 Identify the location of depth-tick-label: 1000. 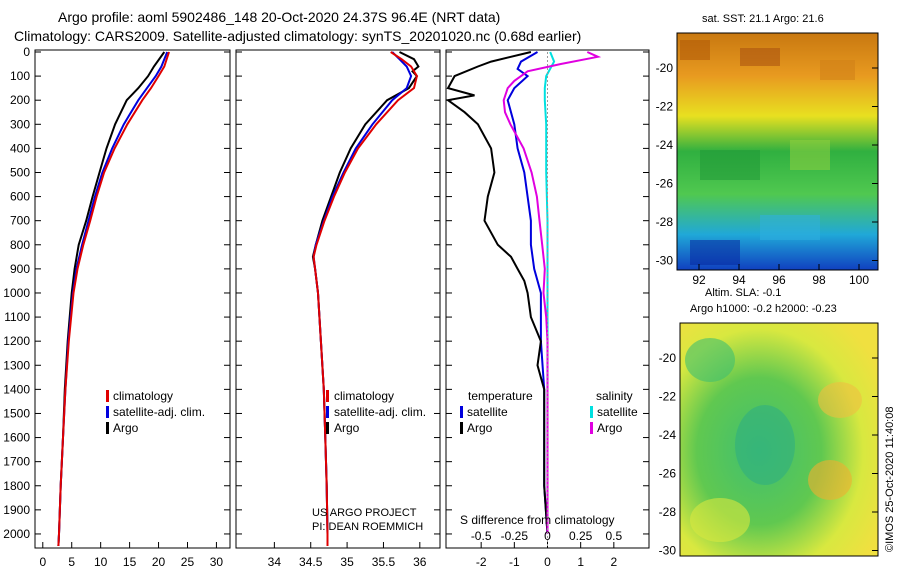
(16, 293).